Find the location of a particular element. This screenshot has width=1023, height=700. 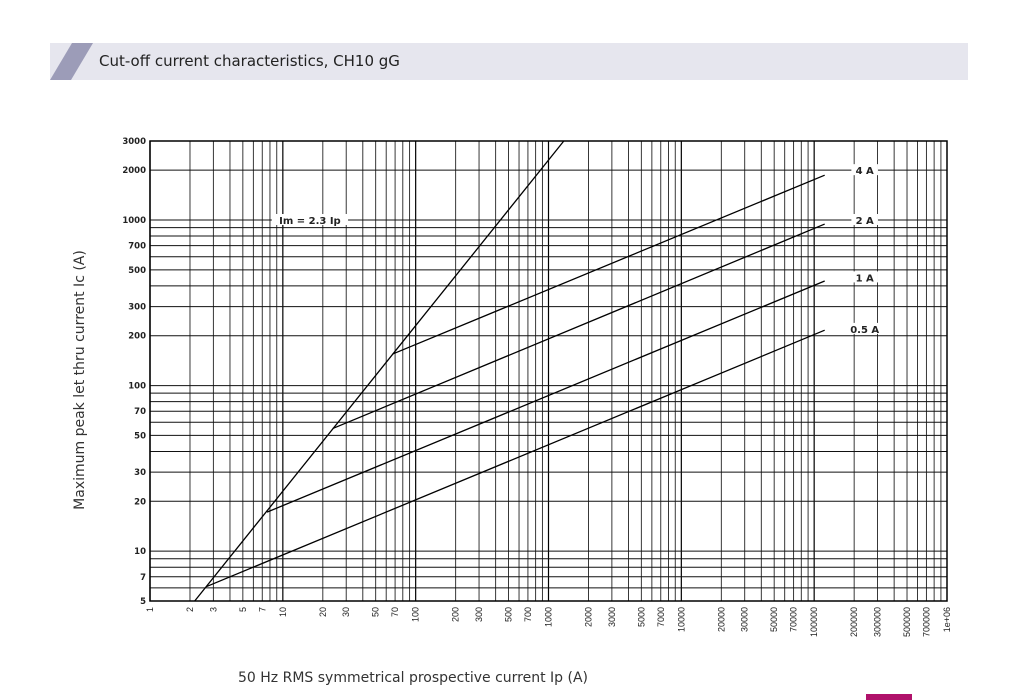

x-tick-label: 7000 is located at coordinates (661, 617).